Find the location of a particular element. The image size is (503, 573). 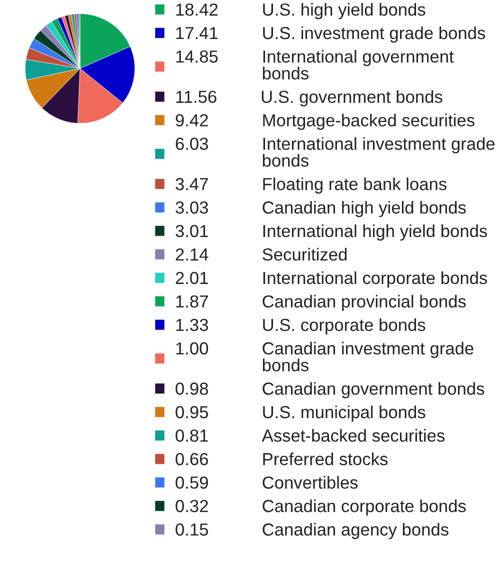

legend-label: 3.01 International high yield bonds is located at coordinates (332, 232).